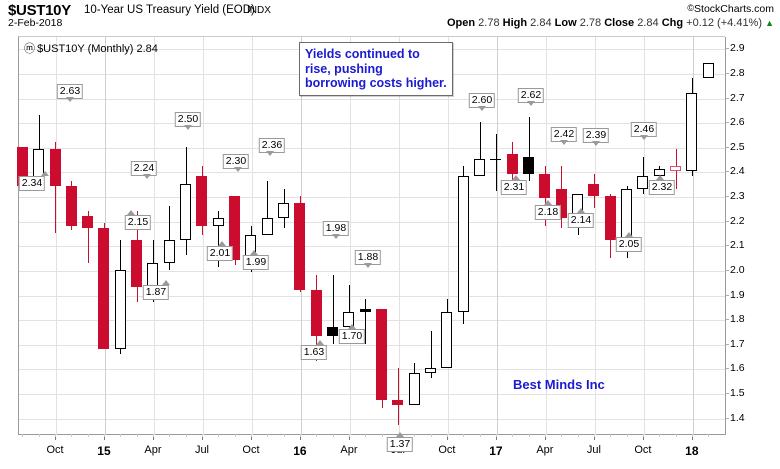  What do you see at coordinates (259, 10) in the screenshot?
I see `exchange-label: INDX` at bounding box center [259, 10].